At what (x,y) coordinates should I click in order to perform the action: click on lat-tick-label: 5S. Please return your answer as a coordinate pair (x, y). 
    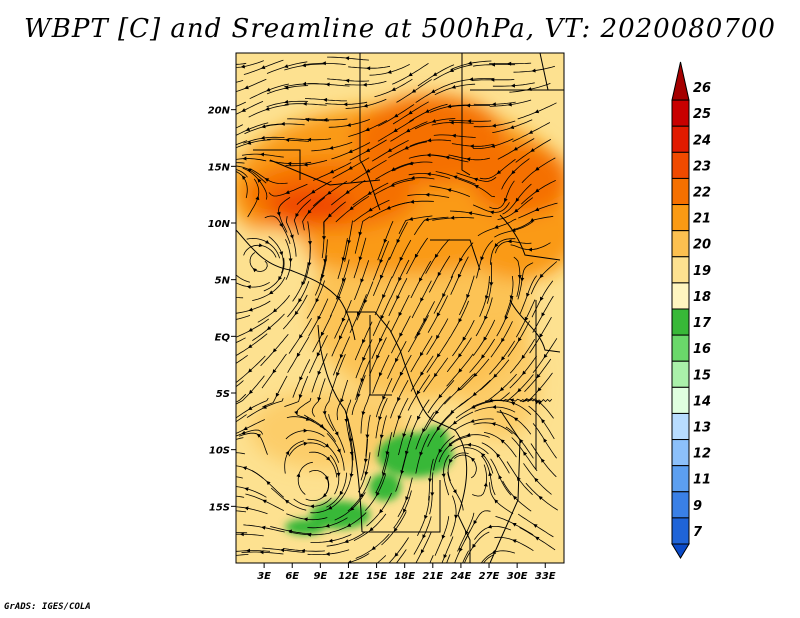
    Looking at the image, I should click on (223, 394).